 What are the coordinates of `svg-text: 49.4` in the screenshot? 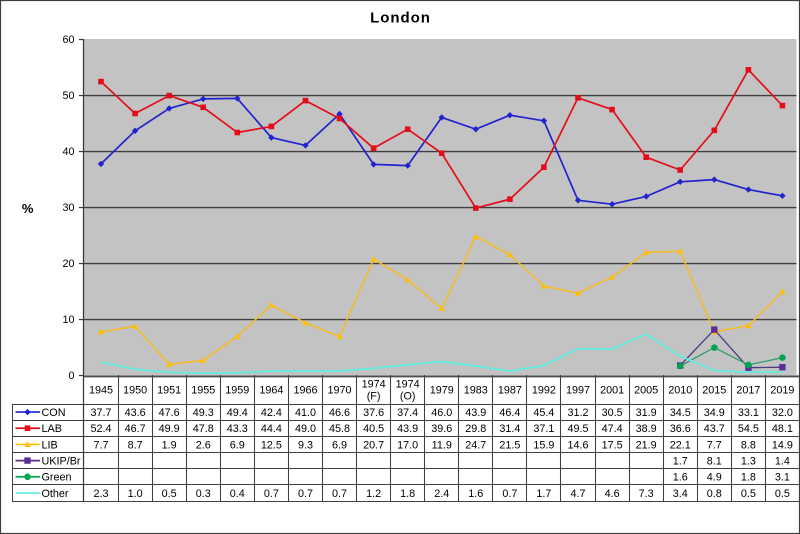 It's located at (237, 413).